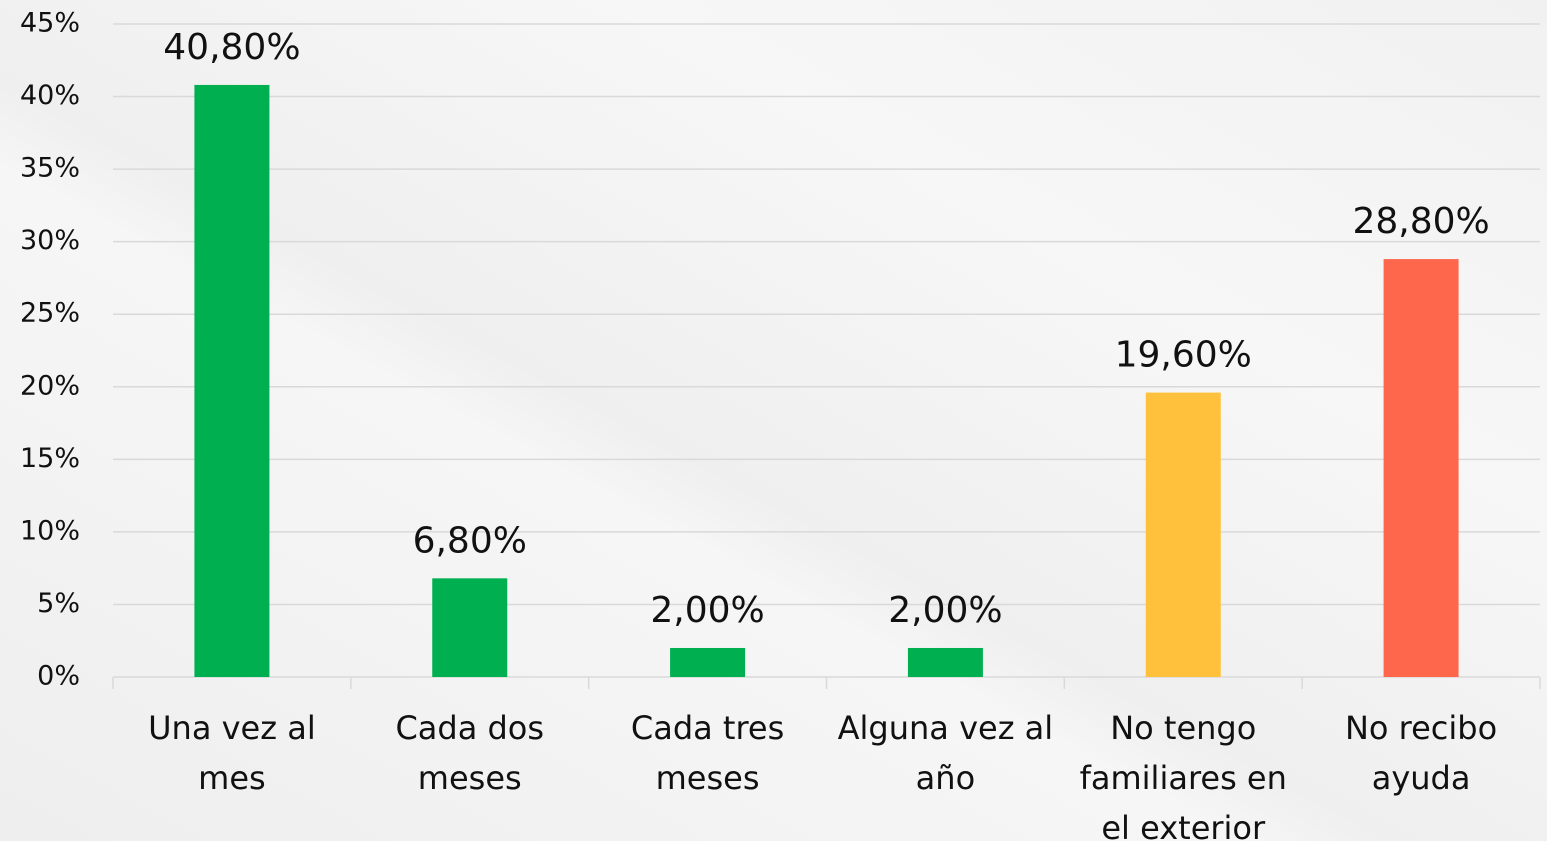  What do you see at coordinates (1183, 775) in the screenshot?
I see `x-tick-label: No tengo familiares en el exterior` at bounding box center [1183, 775].